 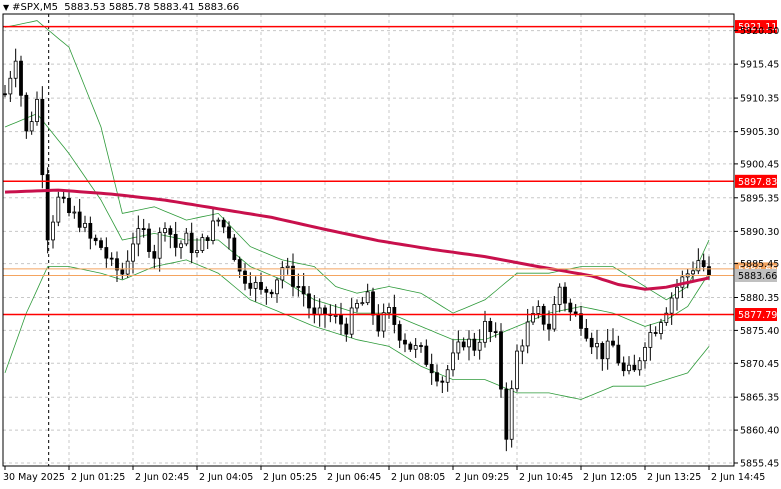 What do you see at coordinates (759, 298) in the screenshot?
I see `y-tick-label: 5880.35` at bounding box center [759, 298].